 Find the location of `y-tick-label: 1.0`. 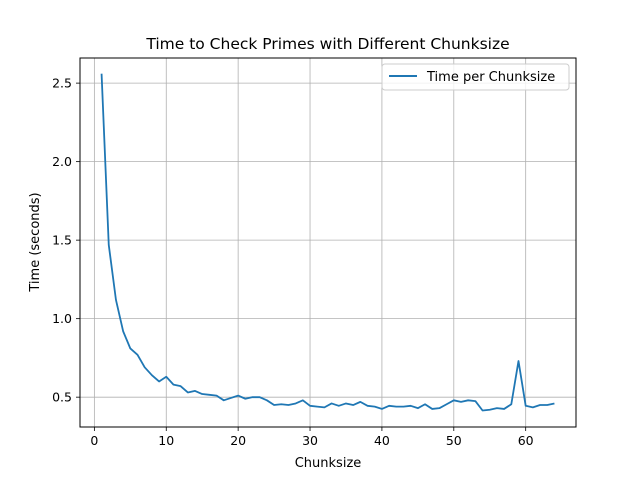

y-tick-label: 1.0 is located at coordinates (62, 318).